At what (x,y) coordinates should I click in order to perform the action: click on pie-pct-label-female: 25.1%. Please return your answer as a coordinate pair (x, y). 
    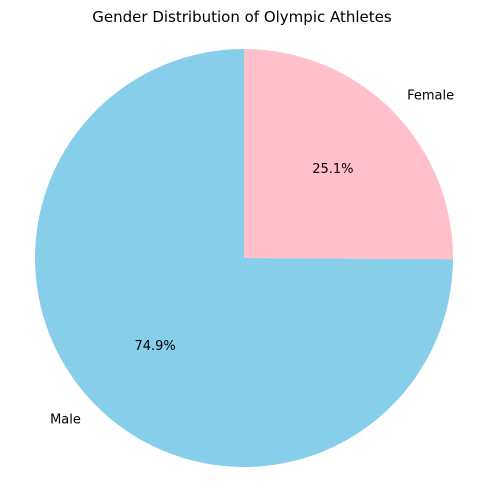
    Looking at the image, I should click on (332, 169).